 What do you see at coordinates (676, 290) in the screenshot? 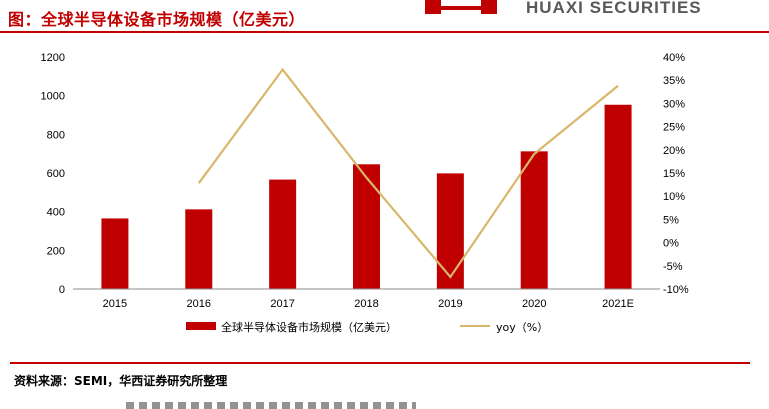
I see `y-right-tick-label: -10%` at bounding box center [676, 290].